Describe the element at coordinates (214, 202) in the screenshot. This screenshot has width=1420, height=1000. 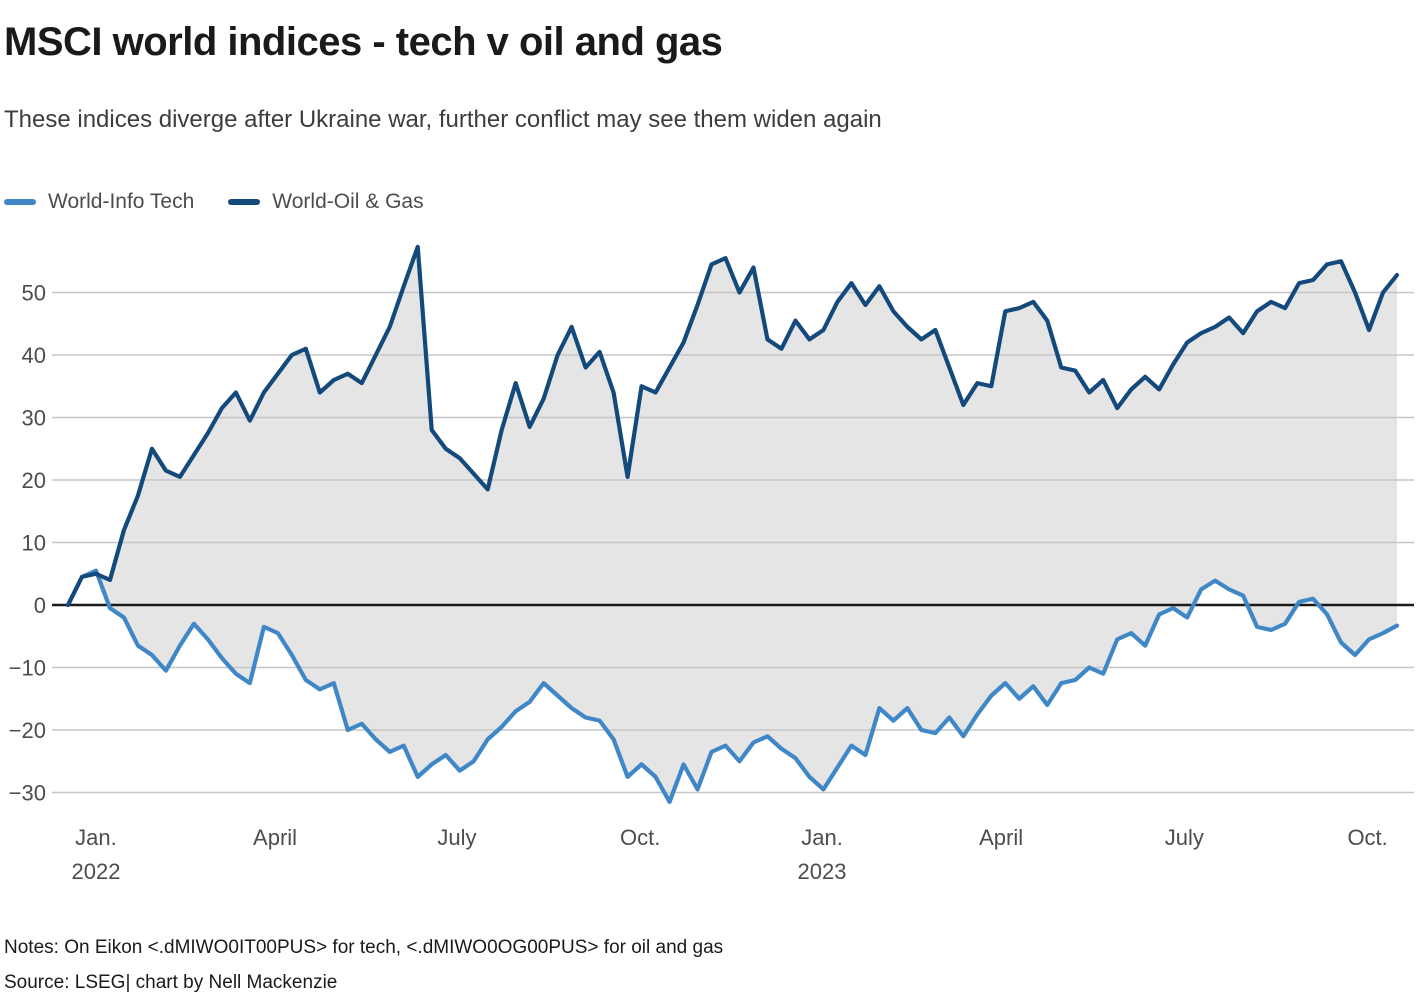
I see `legend: World-Info Tech World-Oil & Gas` at that location.